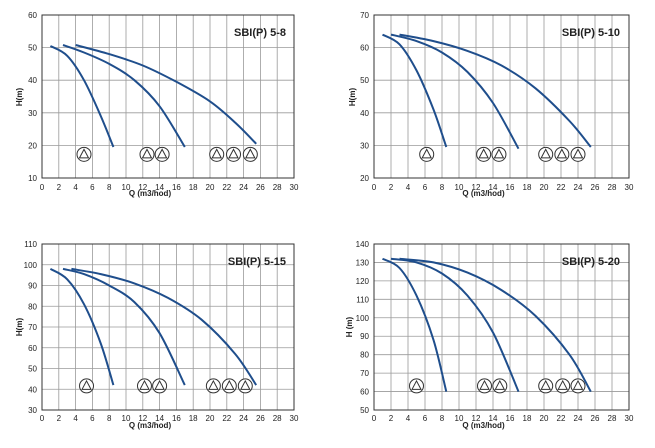  Describe the element at coordinates (591, 33) in the screenshot. I see `chart-title: SBI(P) 5-10` at that location.